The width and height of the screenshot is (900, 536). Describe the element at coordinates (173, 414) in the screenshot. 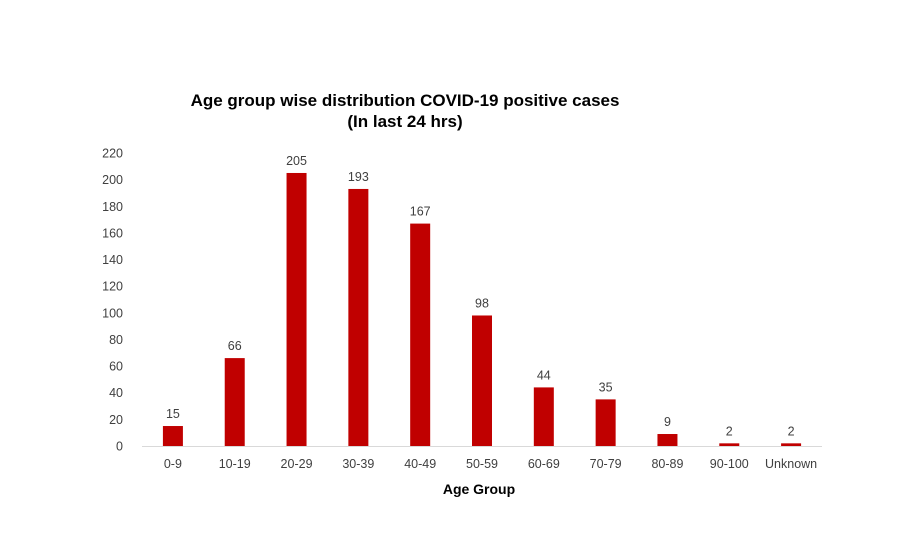

I see `data-label: 15` at that location.